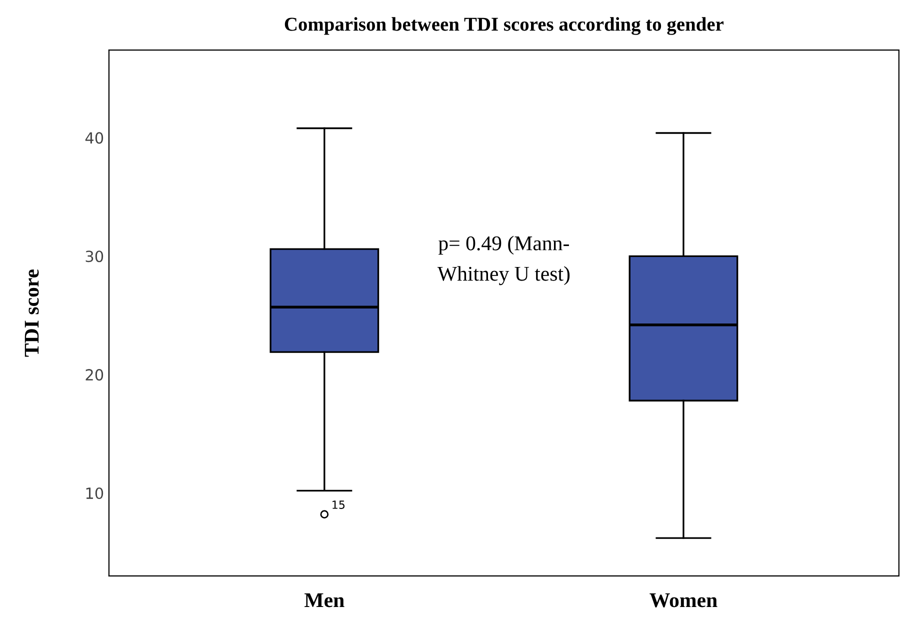 The height and width of the screenshot is (626, 908). Describe the element at coordinates (95, 256) in the screenshot. I see `y-tick-label: 30` at that location.